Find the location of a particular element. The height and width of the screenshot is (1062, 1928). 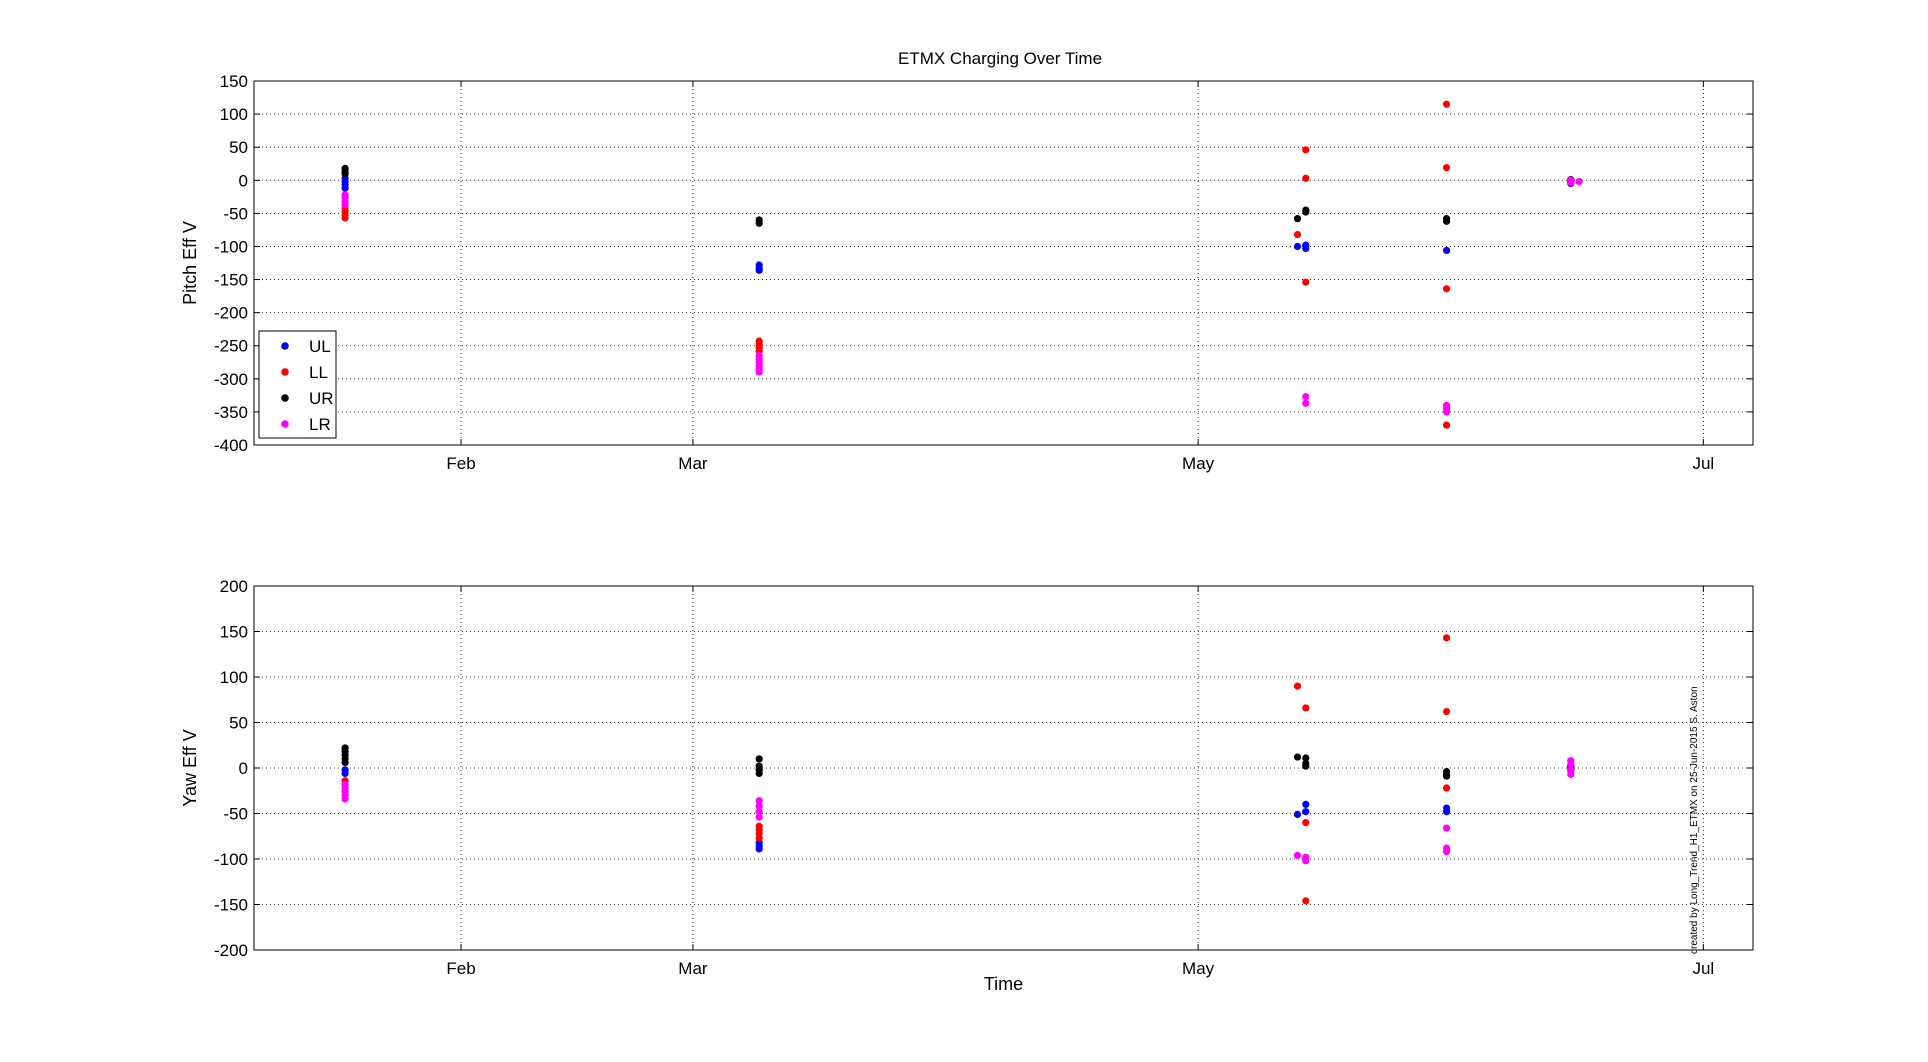

y-tick-label: -400 is located at coordinates (231, 445).